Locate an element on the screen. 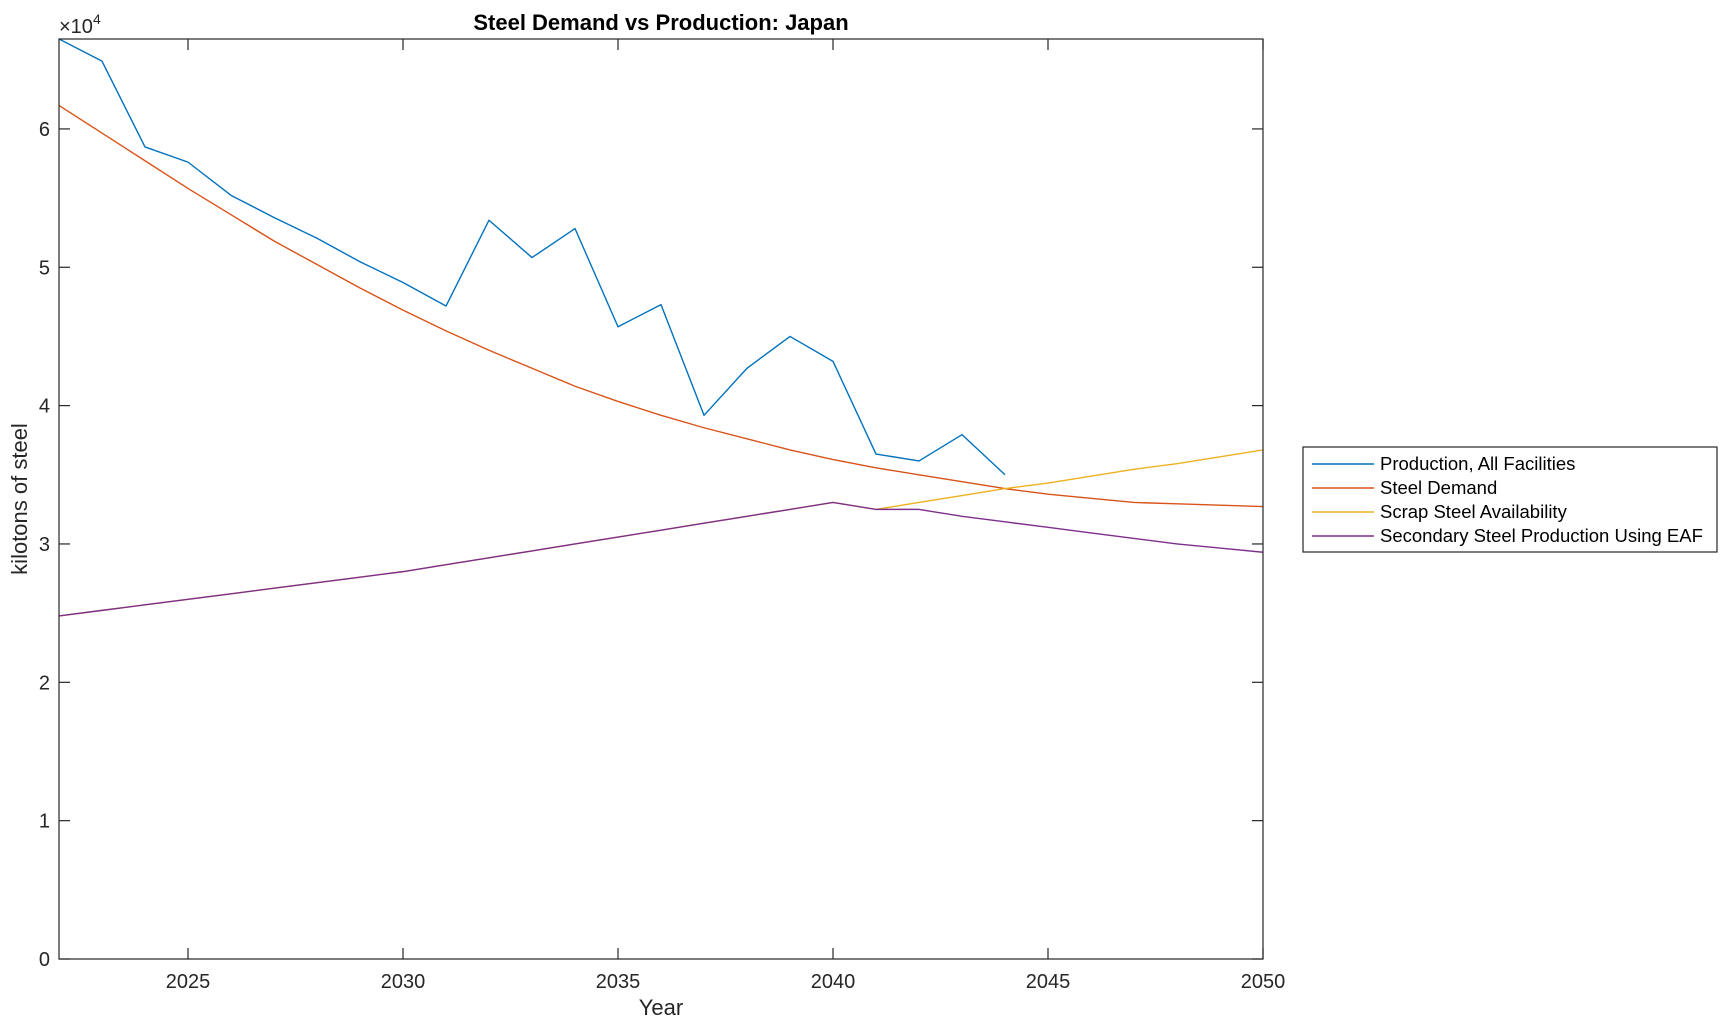 The width and height of the screenshot is (1723, 1023). y-tick-label: 6 is located at coordinates (44, 130).